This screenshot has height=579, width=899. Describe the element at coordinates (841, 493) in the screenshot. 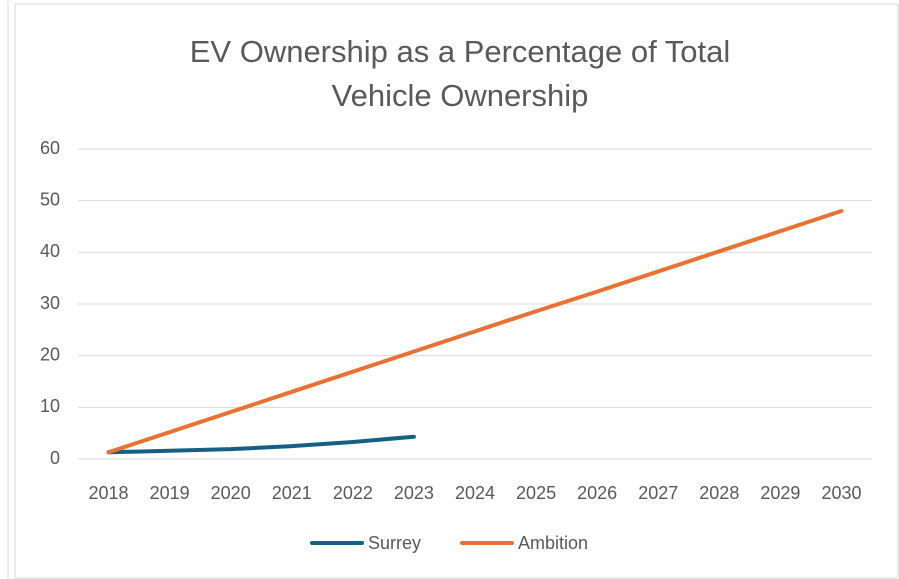

I see `x-tick-label: 2030` at that location.